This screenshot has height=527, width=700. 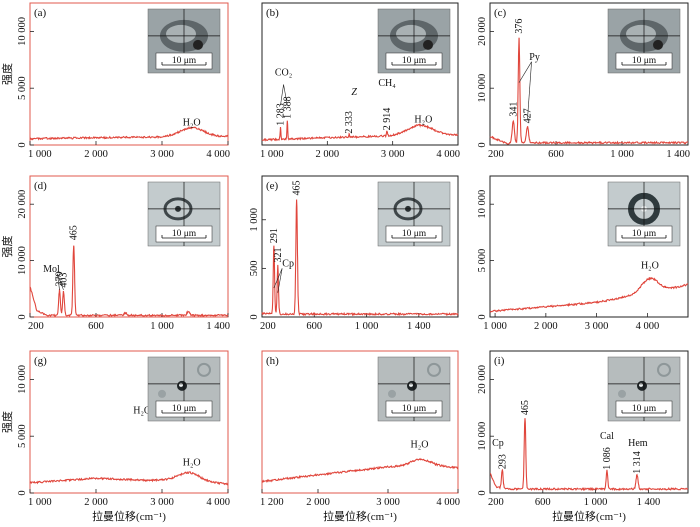 What do you see at coordinates (272, 186) in the screenshot?
I see `panel-label: (e)` at bounding box center [272, 186].